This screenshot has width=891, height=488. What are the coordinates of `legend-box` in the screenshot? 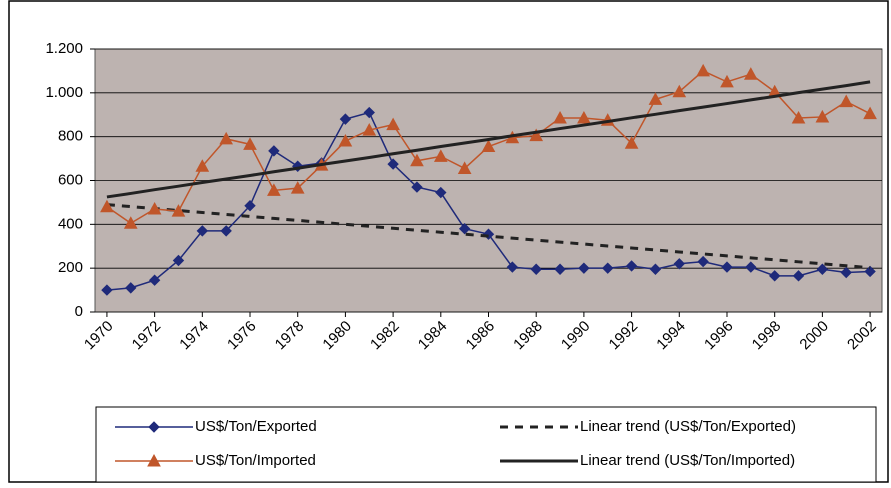 It's located at (486, 444).